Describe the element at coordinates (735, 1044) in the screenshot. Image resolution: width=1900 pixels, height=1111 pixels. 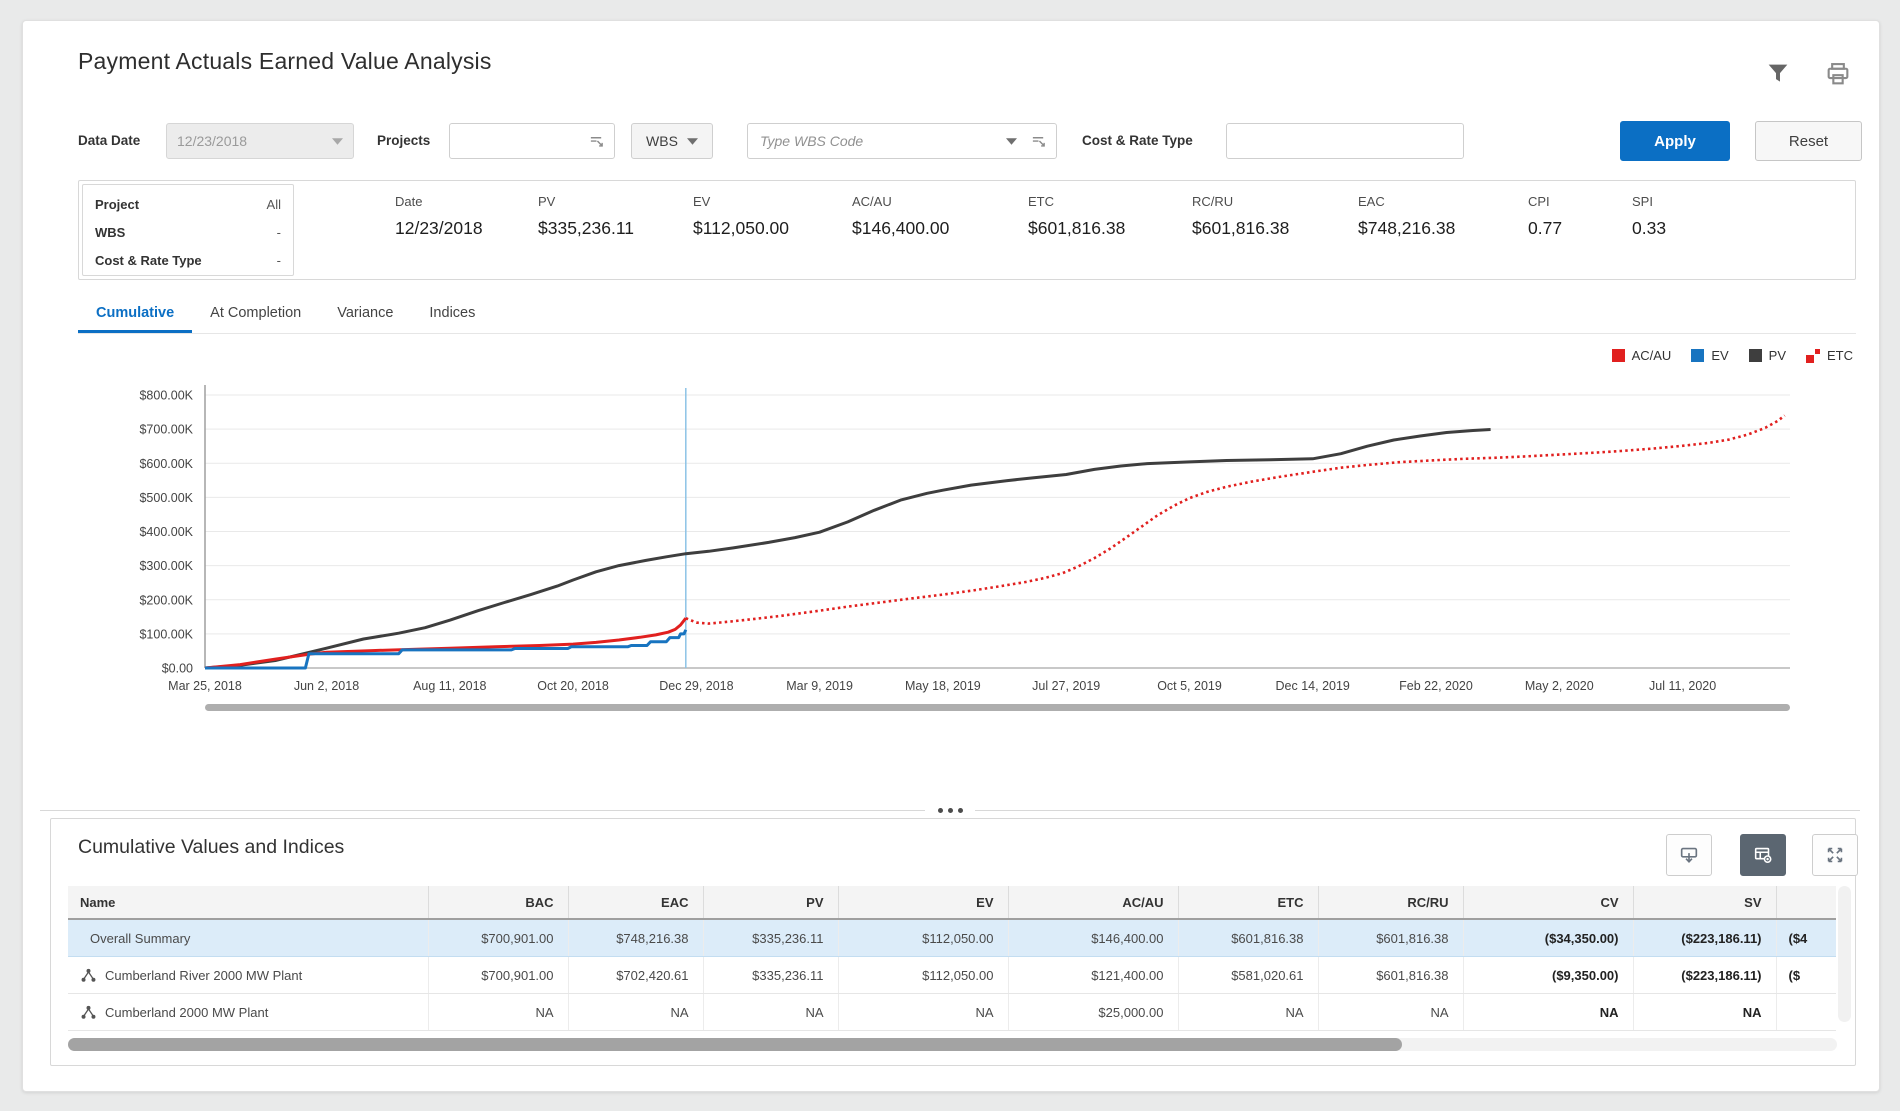
I see `horizontal-scrollbar-thumb` at that location.